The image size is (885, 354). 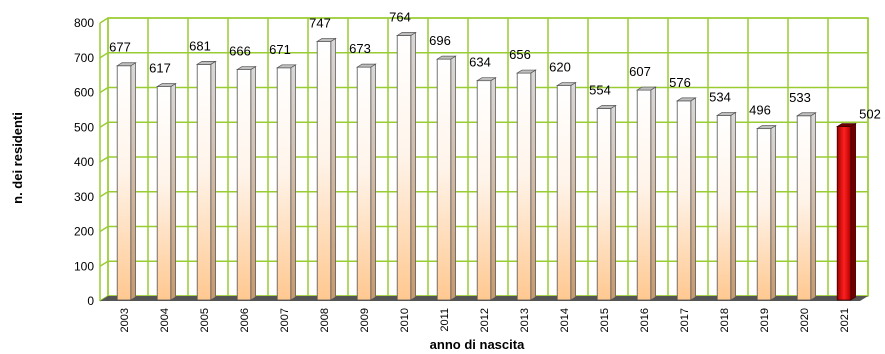 What do you see at coordinates (405, 320) in the screenshot?
I see `x-tick-label-2010: 2010` at bounding box center [405, 320].